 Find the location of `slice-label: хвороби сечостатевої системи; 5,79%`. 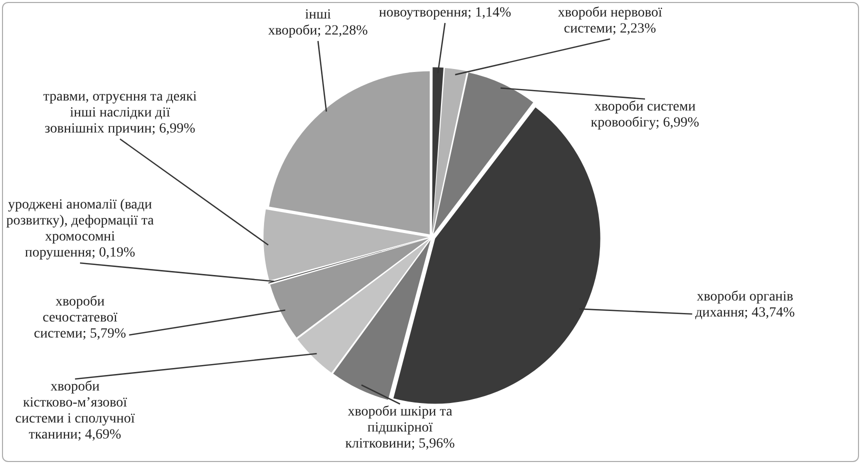

slice-label: хвороби сечостатевої системи; 5,79% is located at coordinates (80, 318).